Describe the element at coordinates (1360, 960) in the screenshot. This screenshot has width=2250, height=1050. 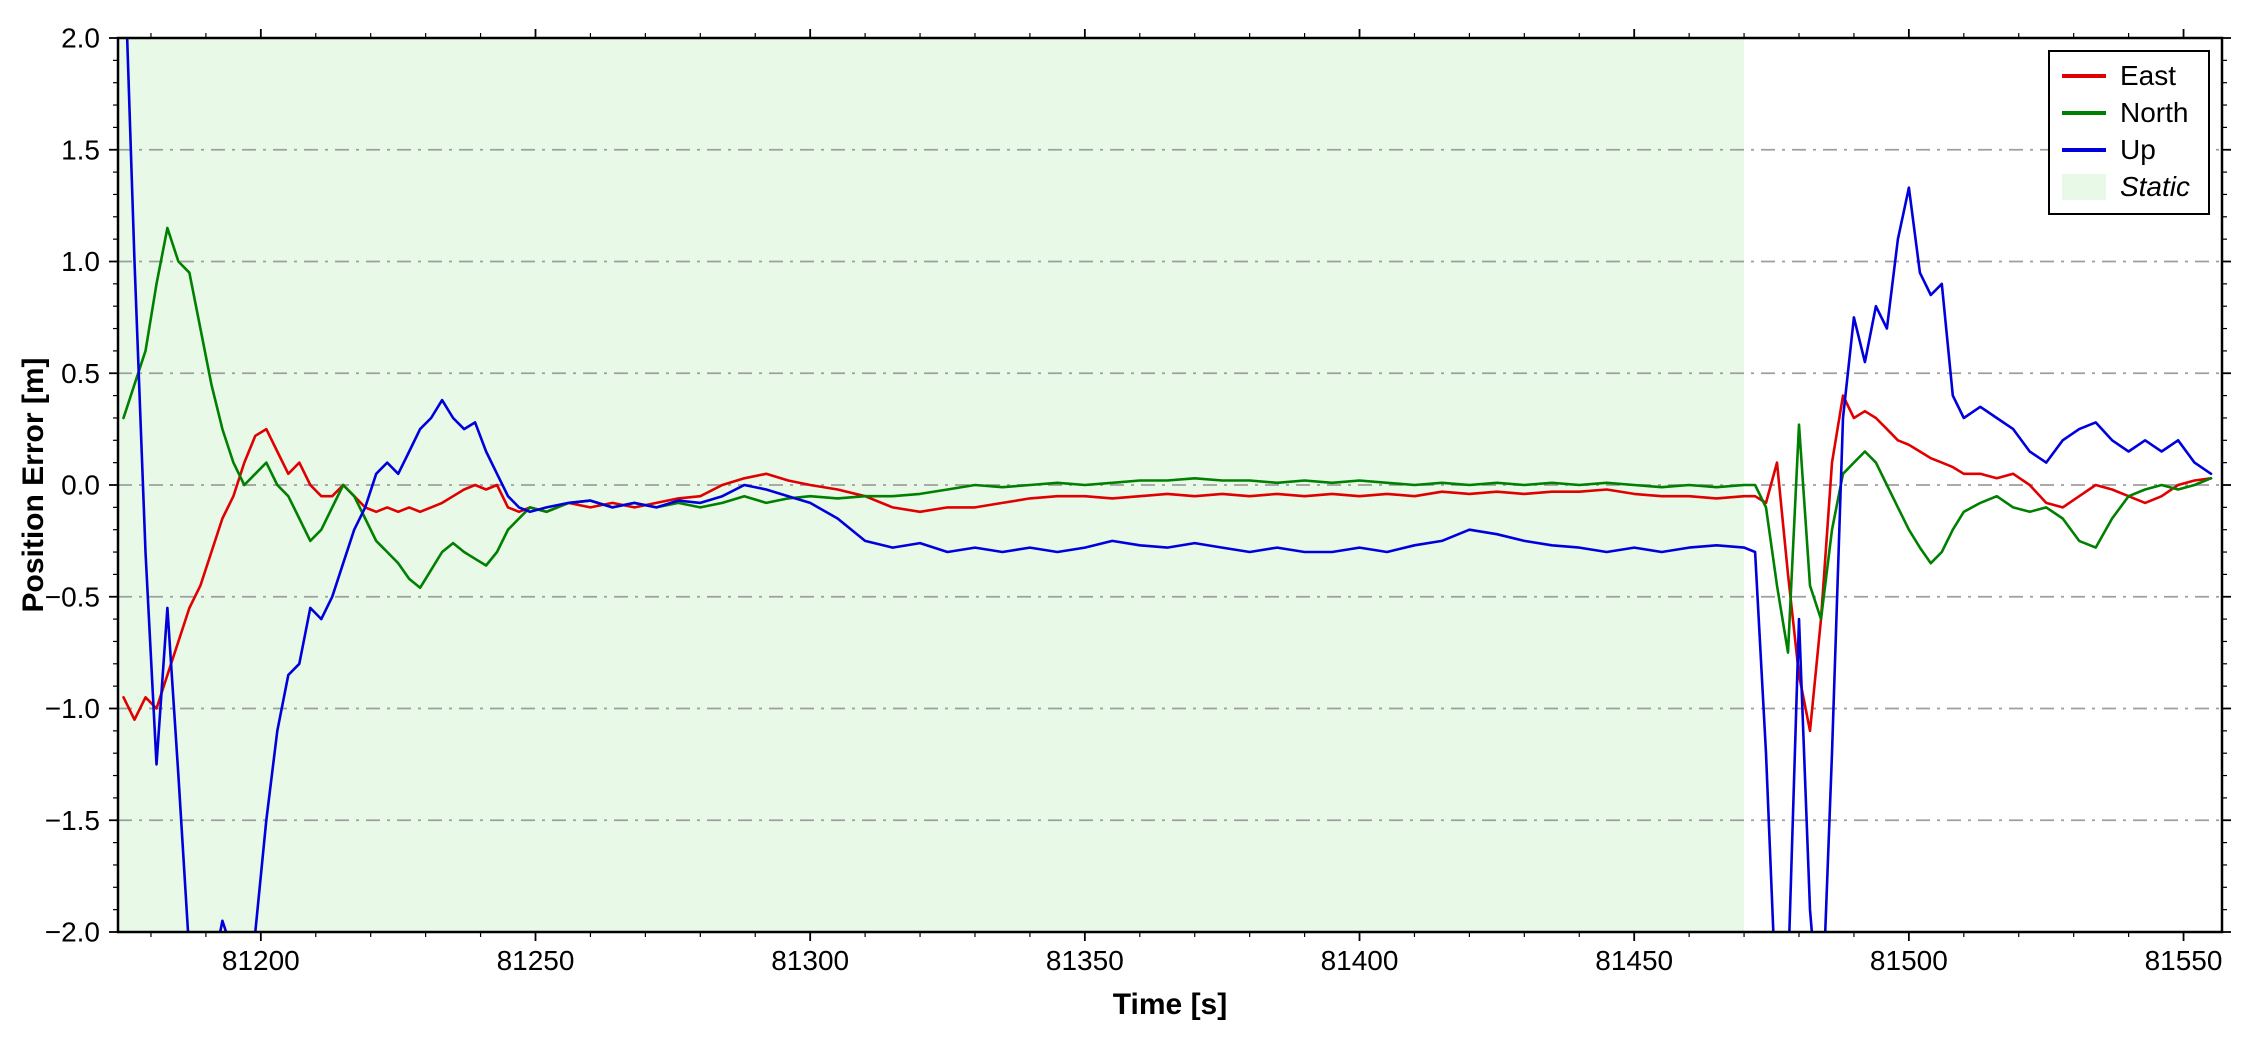
I see `x-tick-label: 81400` at that location.